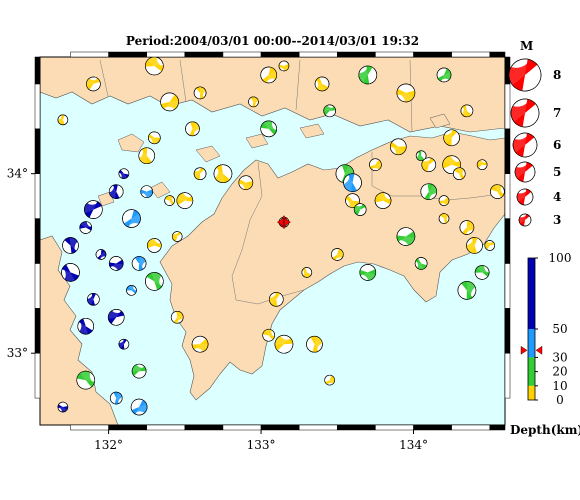  Describe the element at coordinates (108, 445) in the screenshot. I see `lon-tick-label: 132°` at that location.